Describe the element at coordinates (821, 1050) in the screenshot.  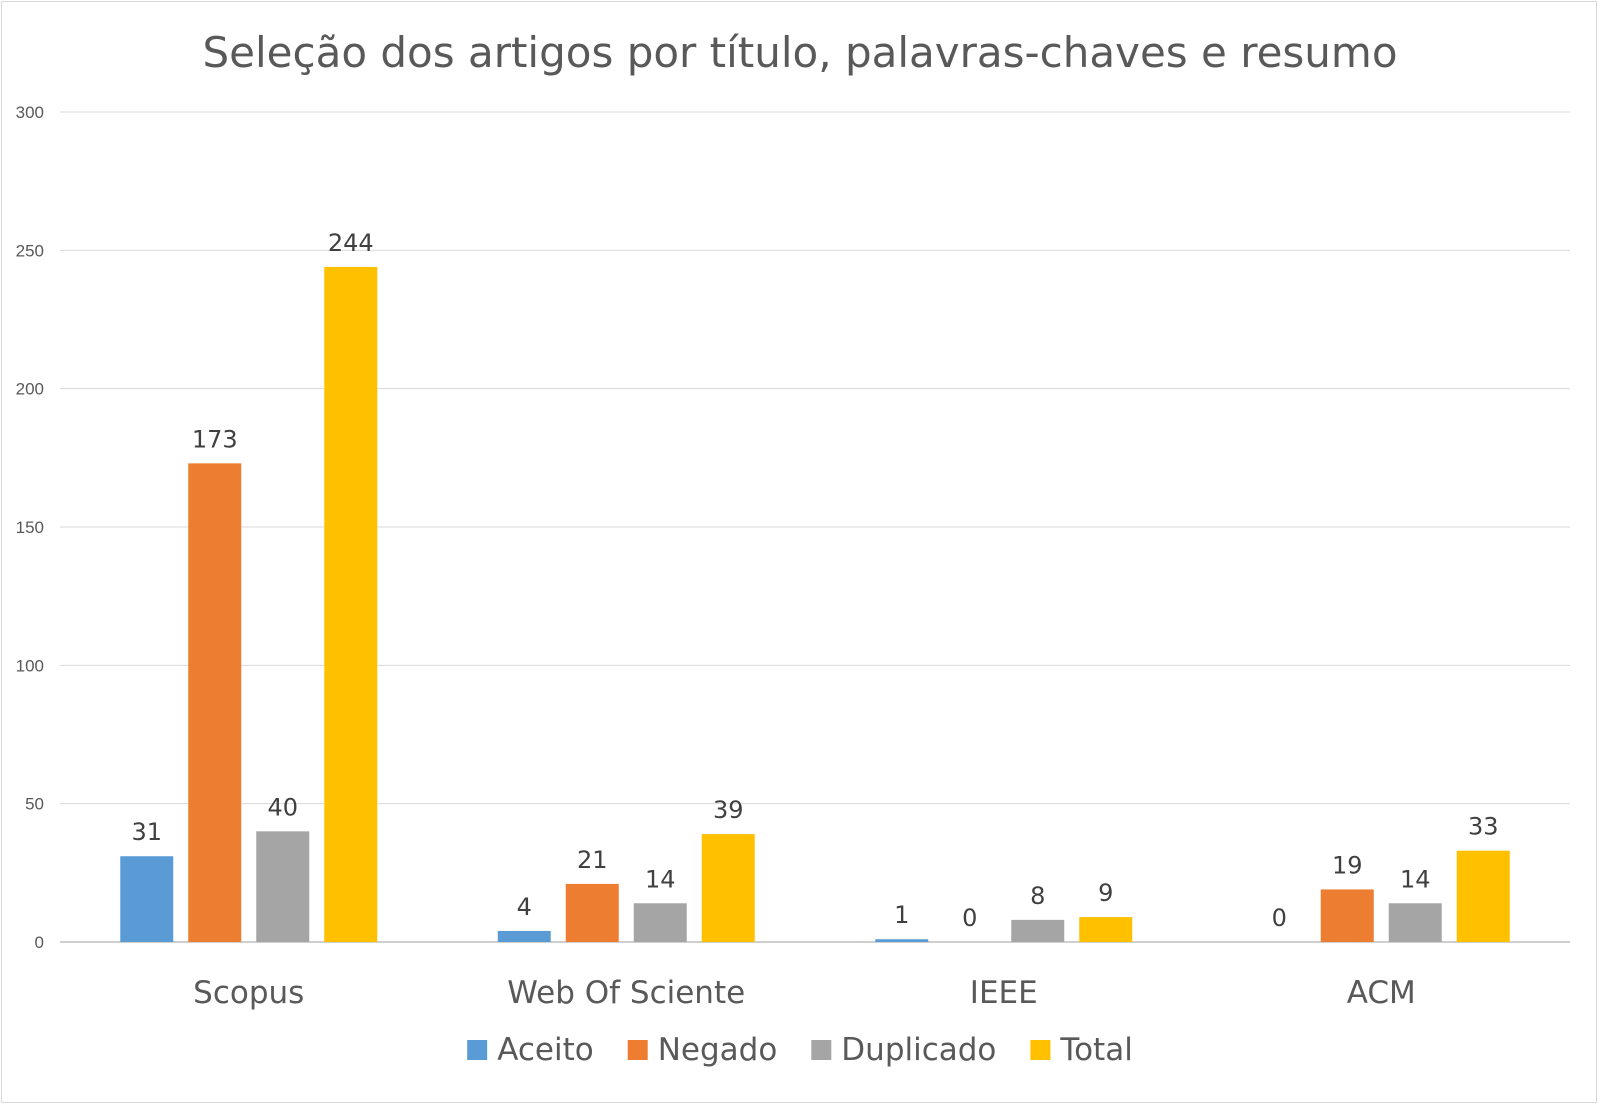
I see `legend-swatch-duplicado` at that location.